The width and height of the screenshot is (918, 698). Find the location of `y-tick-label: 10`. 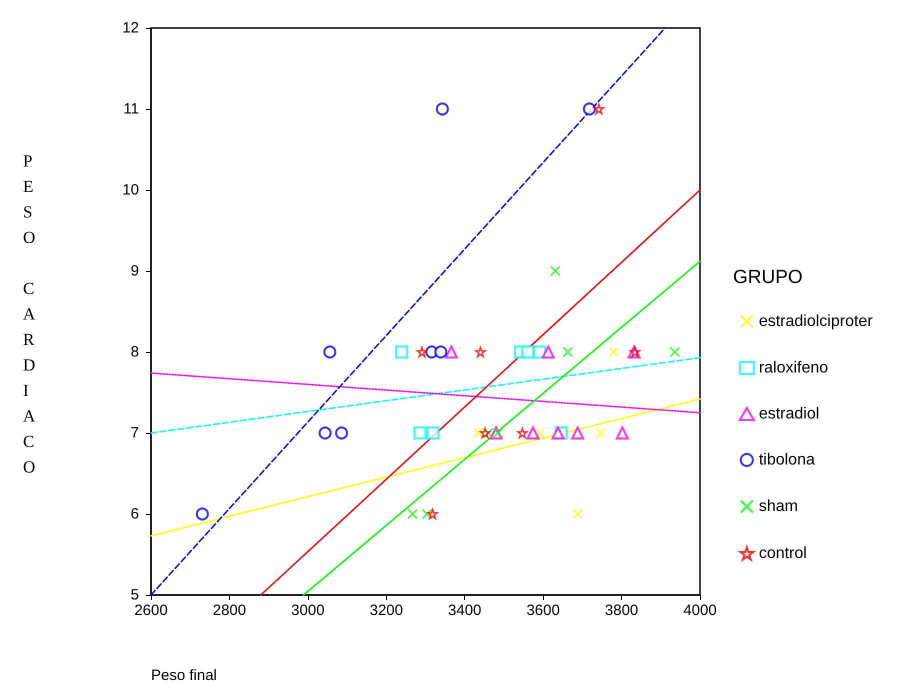

y-tick-label: 10 is located at coordinates (130, 190).